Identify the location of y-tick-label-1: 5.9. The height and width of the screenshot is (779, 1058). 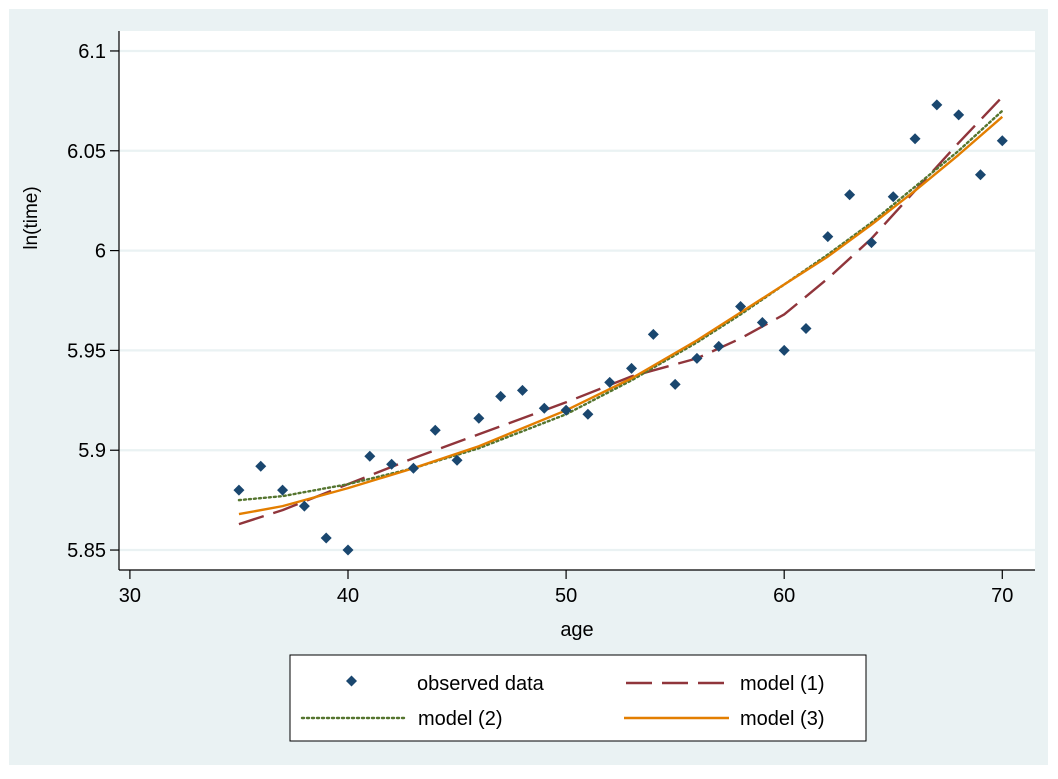
(92, 451).